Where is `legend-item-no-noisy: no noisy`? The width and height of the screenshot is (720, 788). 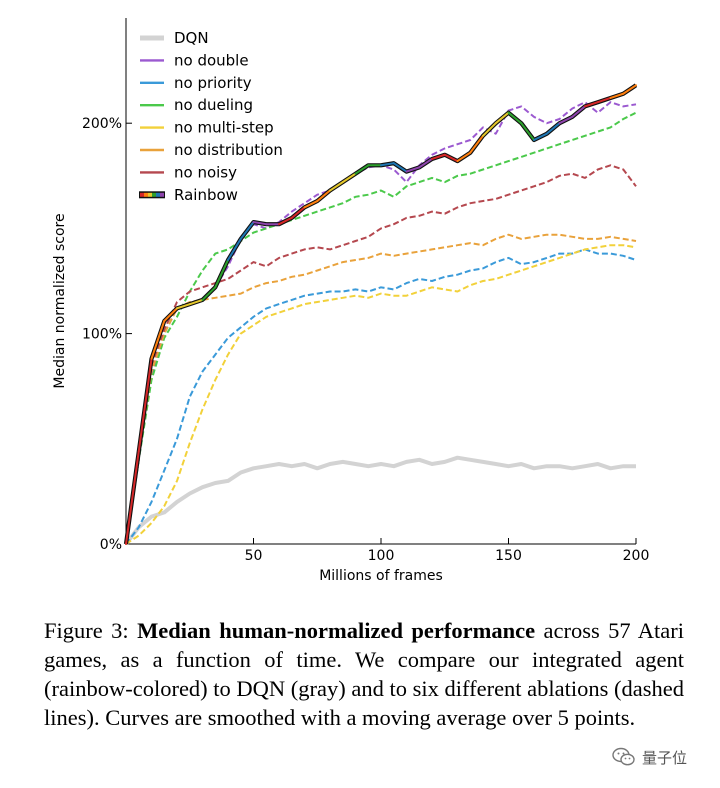 legend-item-no-noisy: no noisy is located at coordinates (188, 172).